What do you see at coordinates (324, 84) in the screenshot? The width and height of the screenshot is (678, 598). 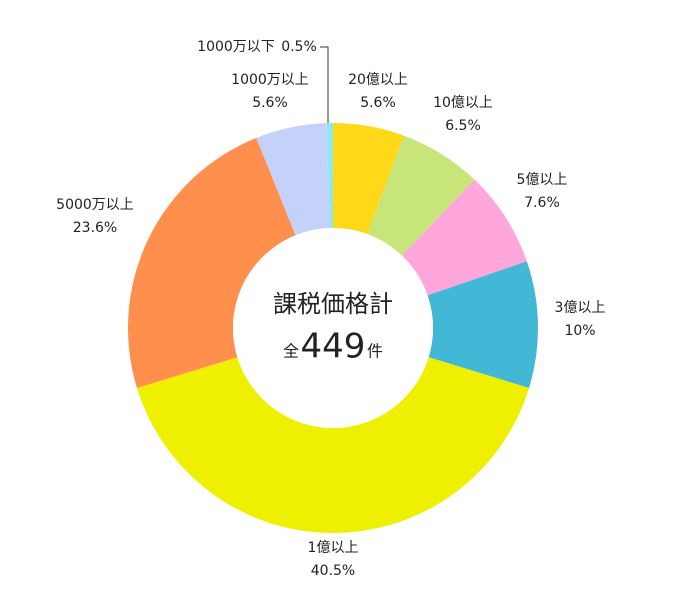 I see `leader-line` at bounding box center [324, 84].